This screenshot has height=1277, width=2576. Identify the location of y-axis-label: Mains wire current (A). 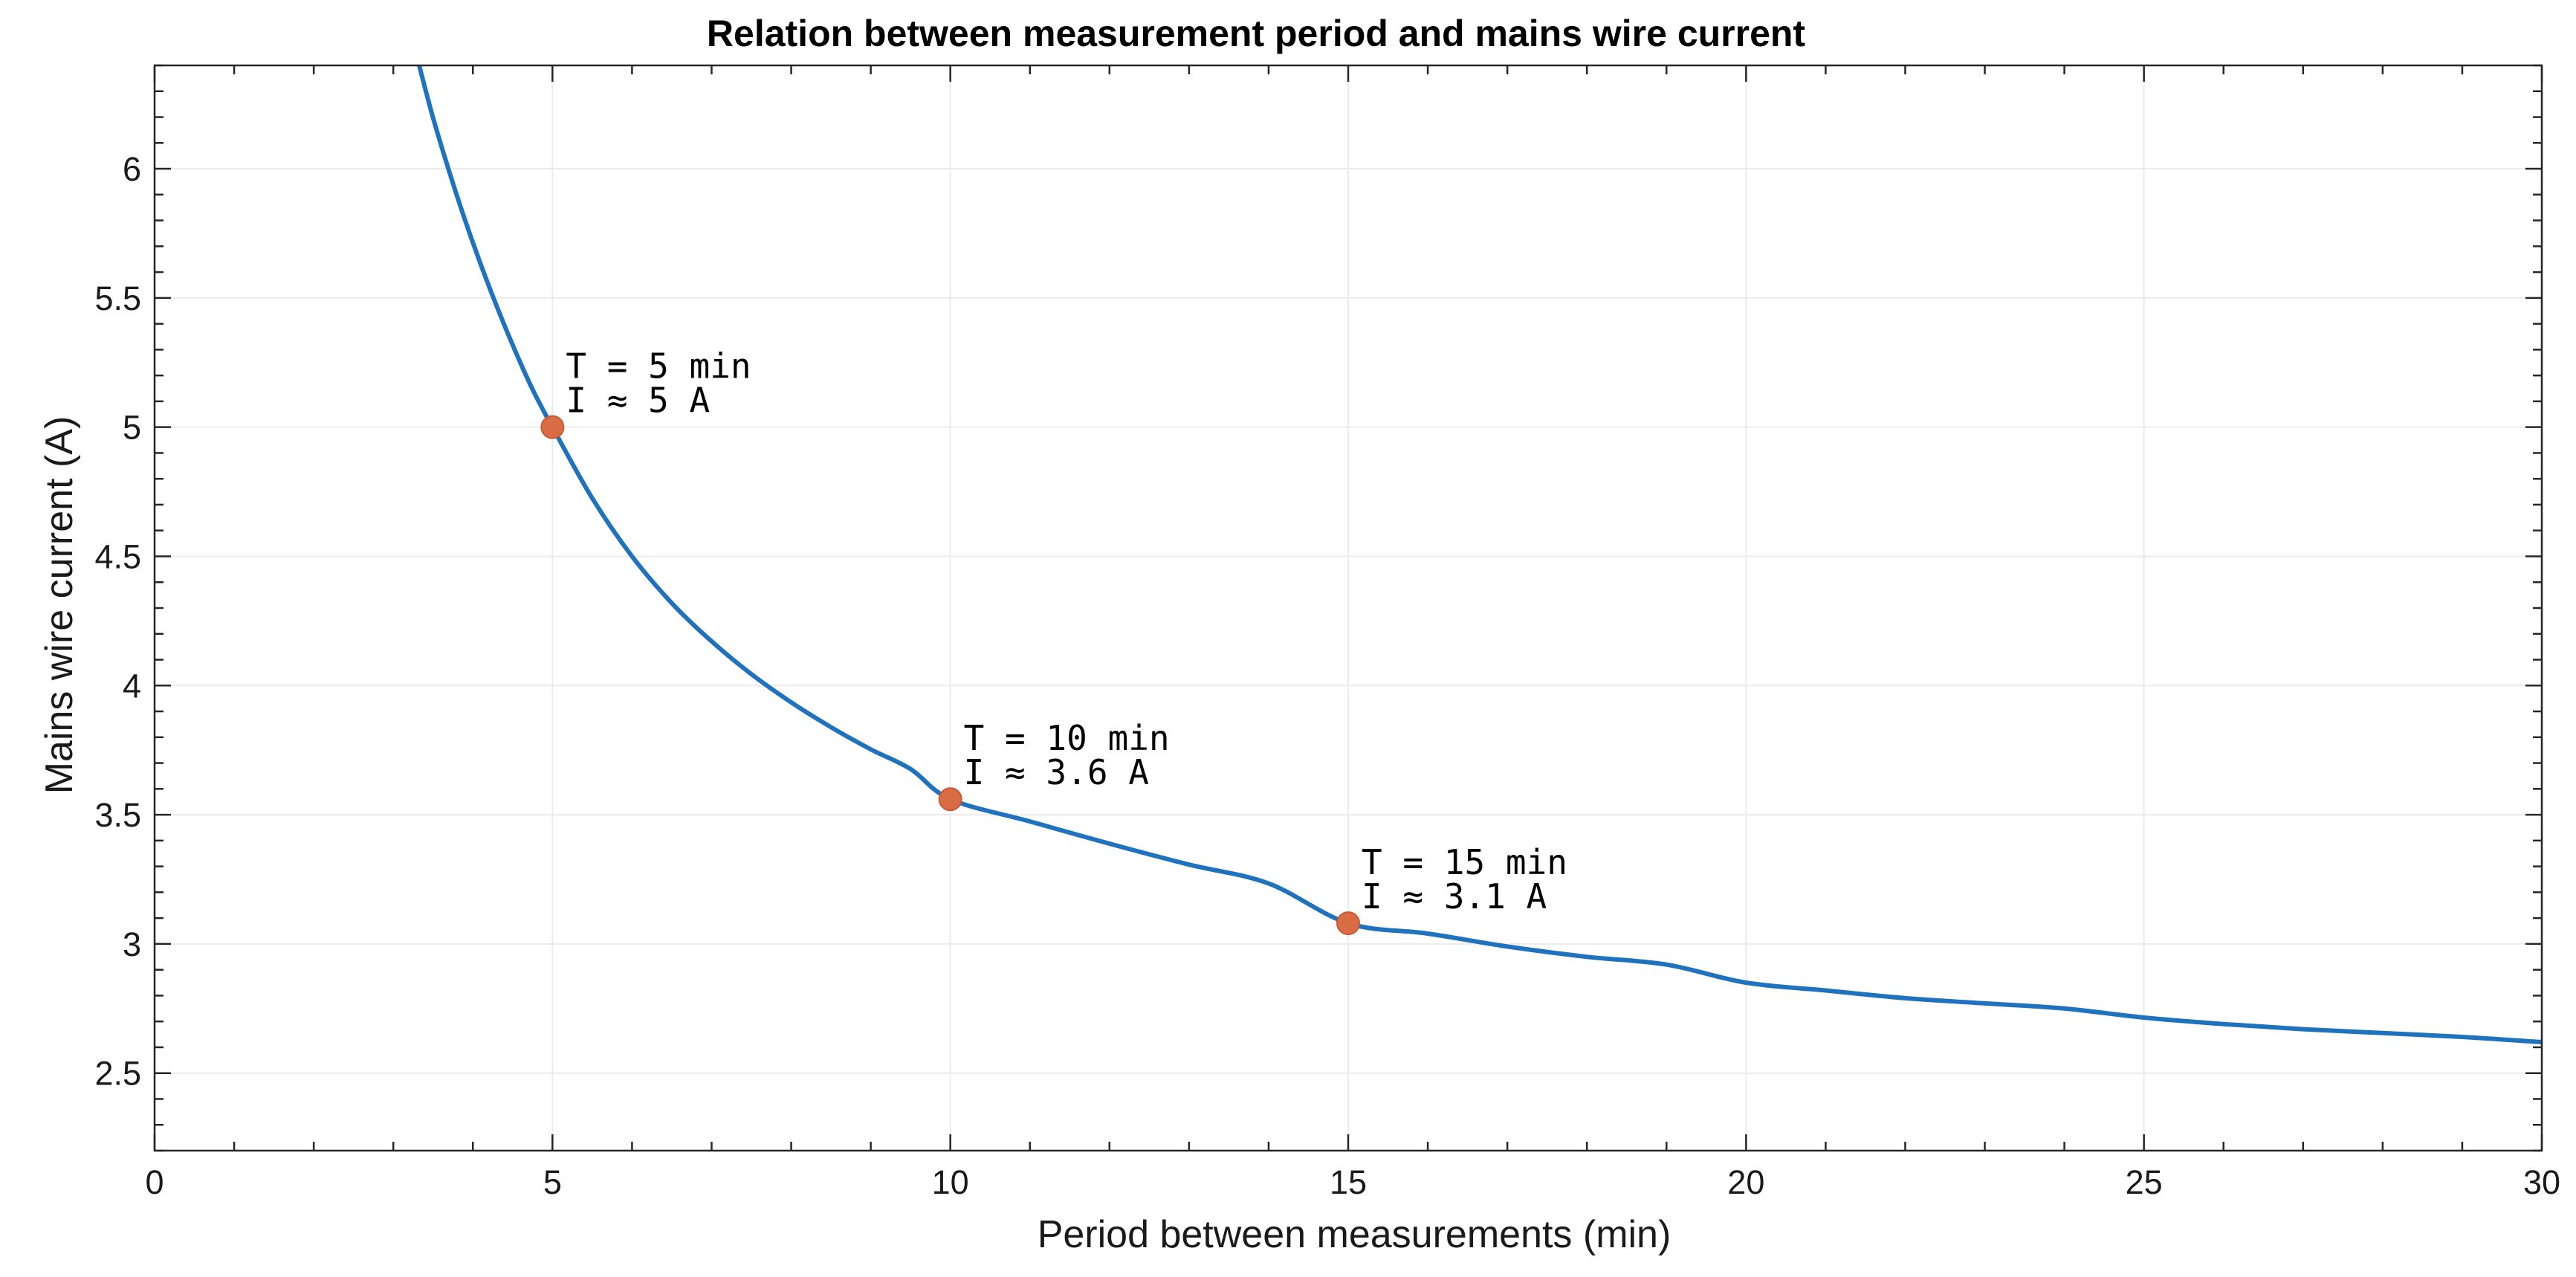
(60, 606).